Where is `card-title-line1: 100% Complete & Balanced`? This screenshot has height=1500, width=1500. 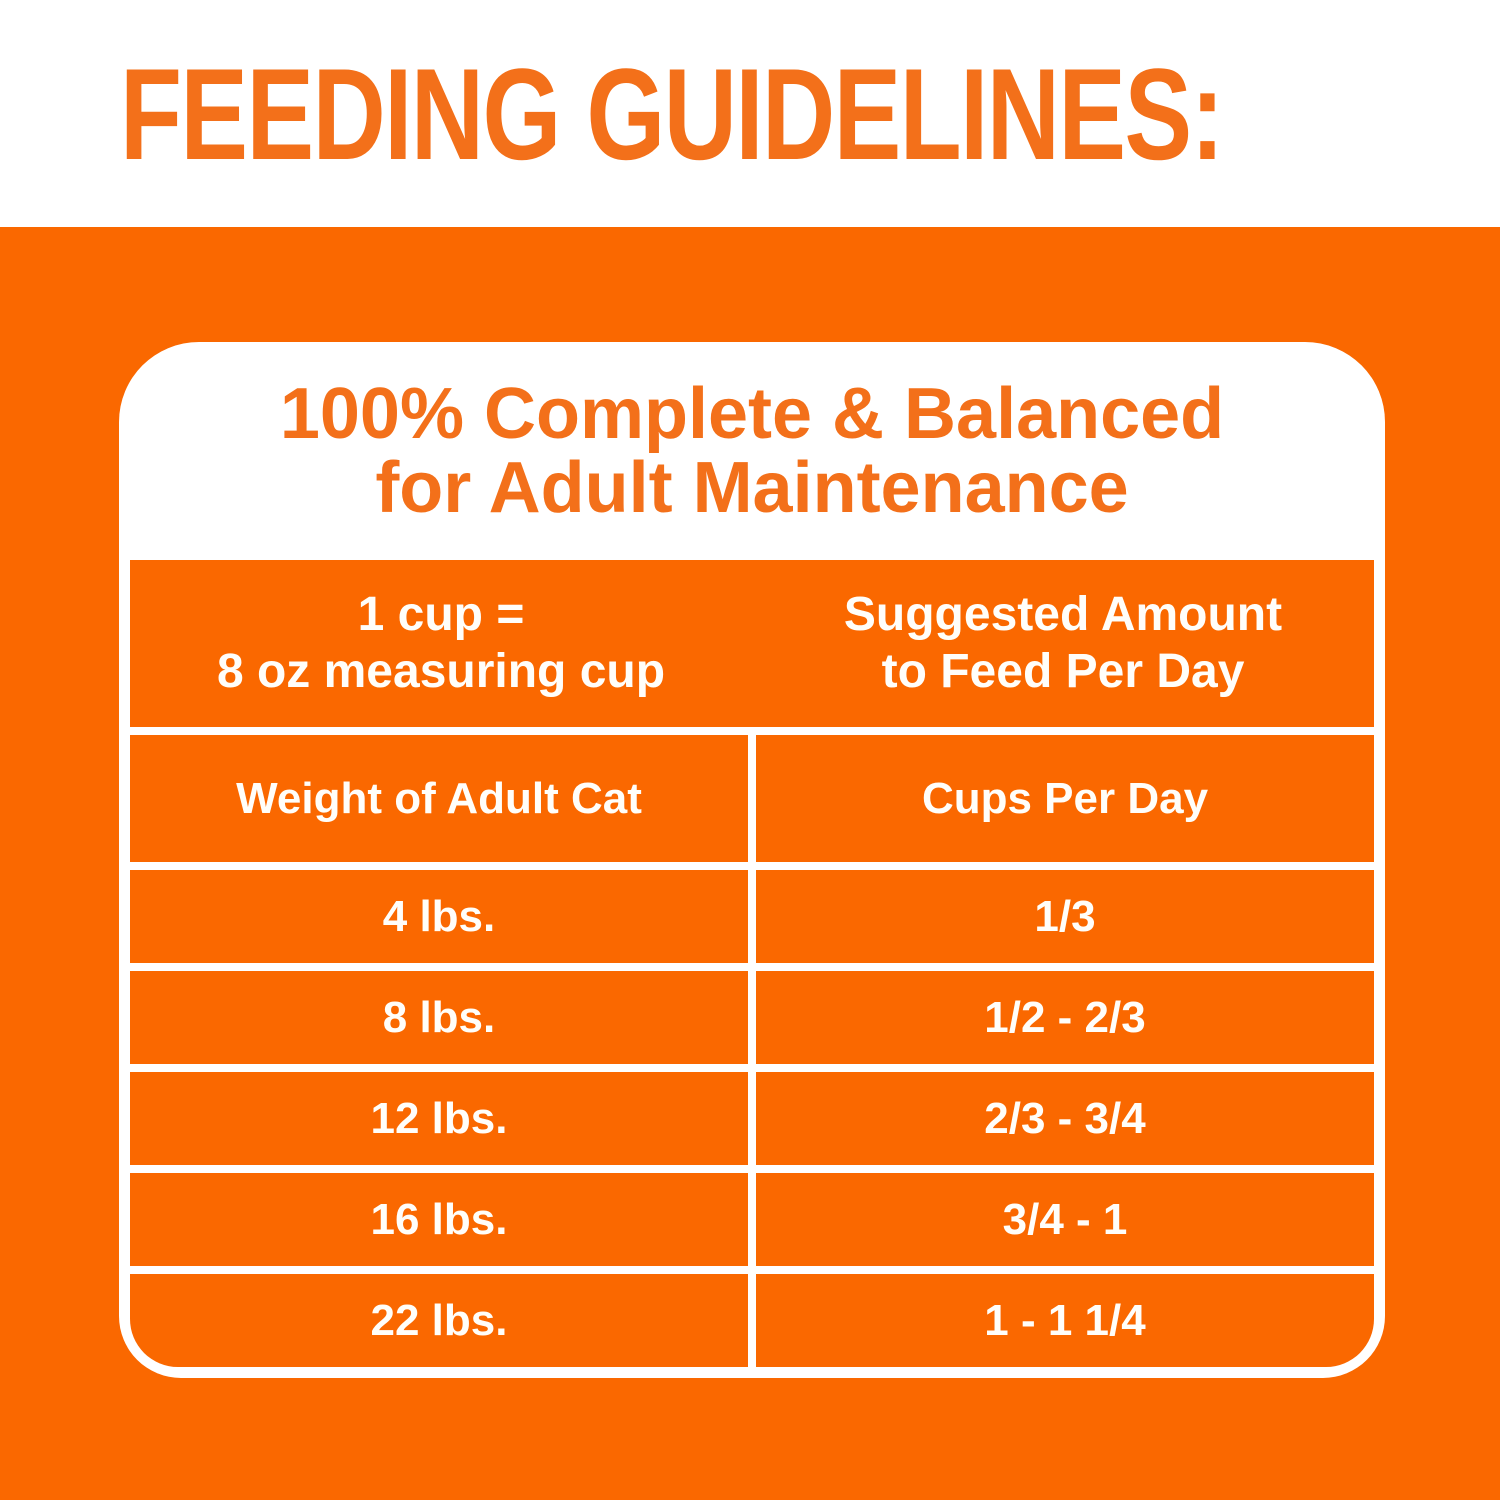
card-title-line1: 100% Complete & Balanced is located at coordinates (752, 413).